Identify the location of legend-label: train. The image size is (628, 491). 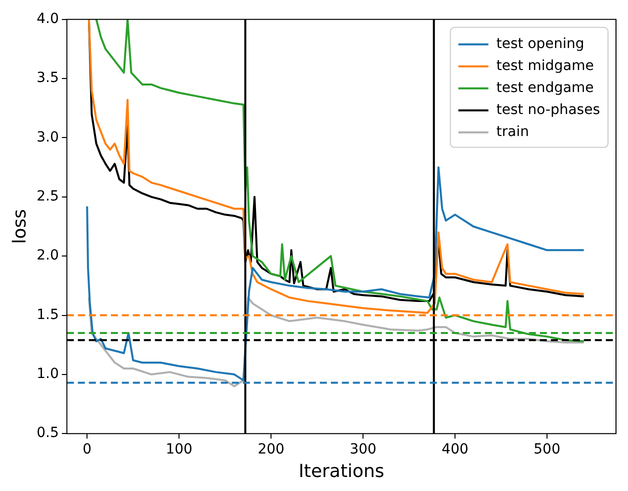
(512, 132).